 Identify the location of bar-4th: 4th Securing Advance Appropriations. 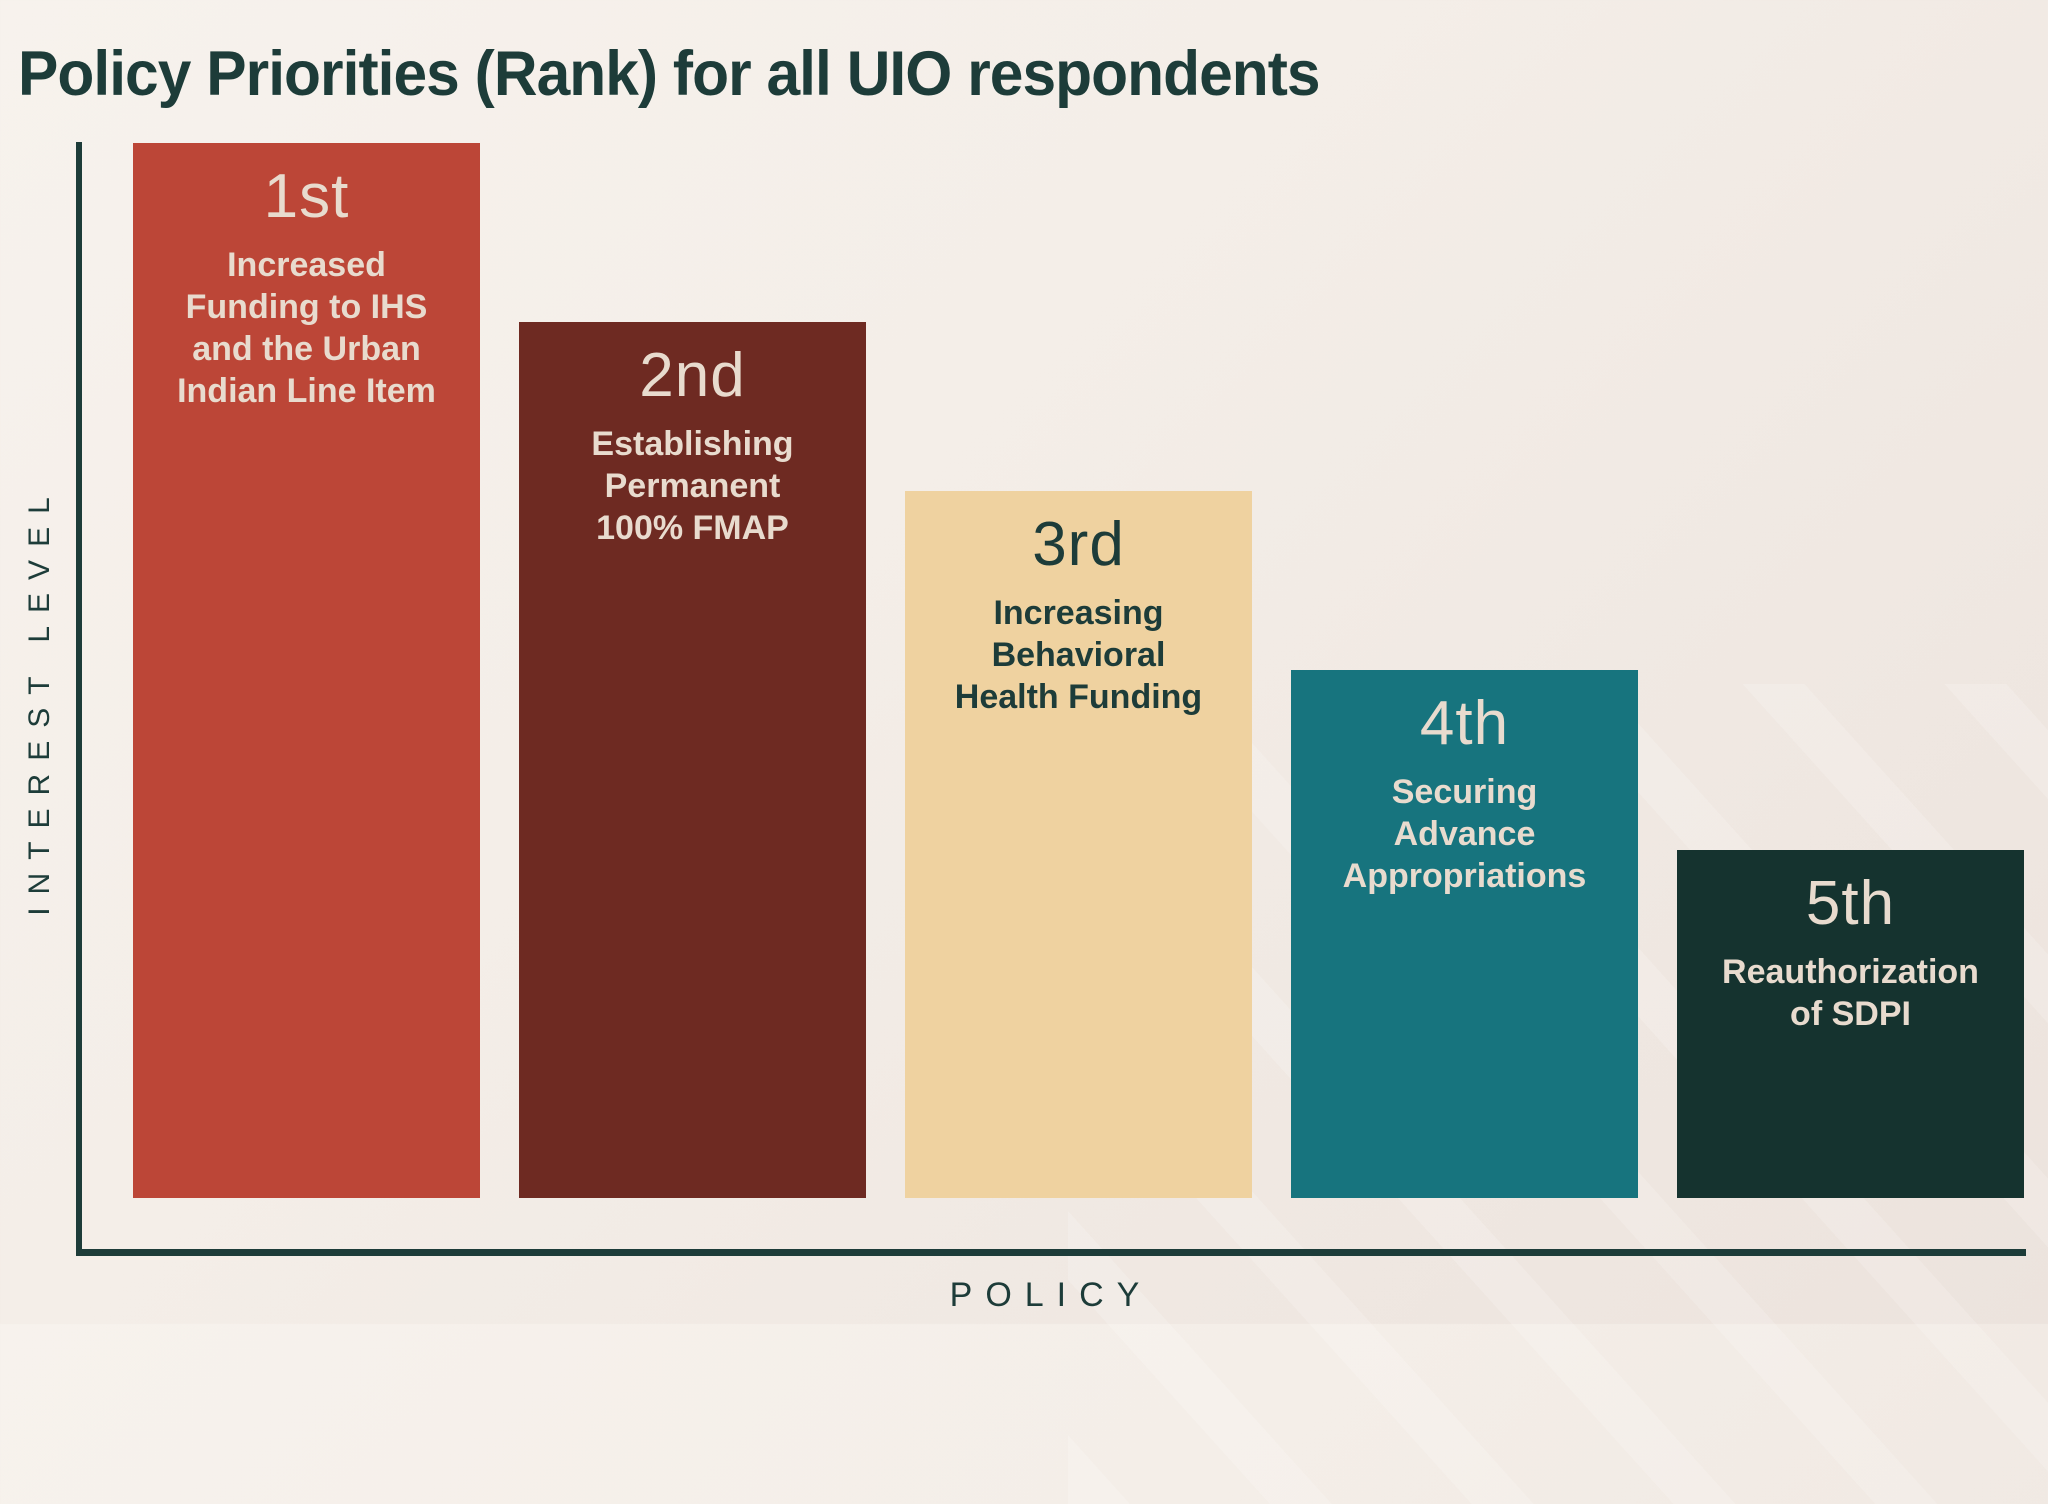
(1464, 934).